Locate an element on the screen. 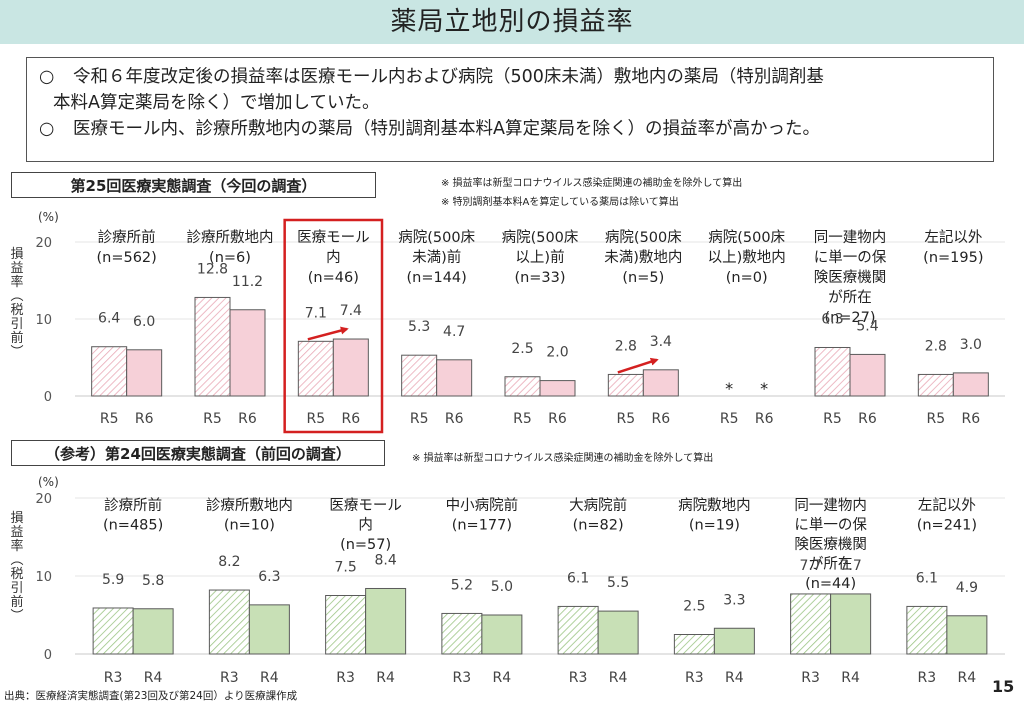 The width and height of the screenshot is (1024, 709). category-label: (n=6) is located at coordinates (230, 258).